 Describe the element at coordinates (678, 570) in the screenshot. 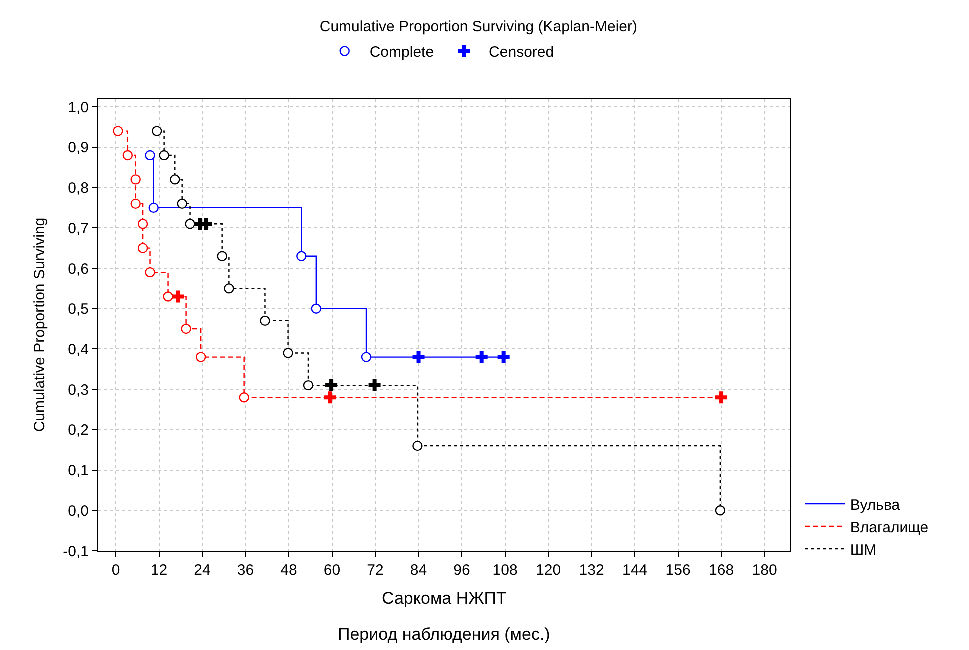

I see `x-tick-label: 156` at that location.